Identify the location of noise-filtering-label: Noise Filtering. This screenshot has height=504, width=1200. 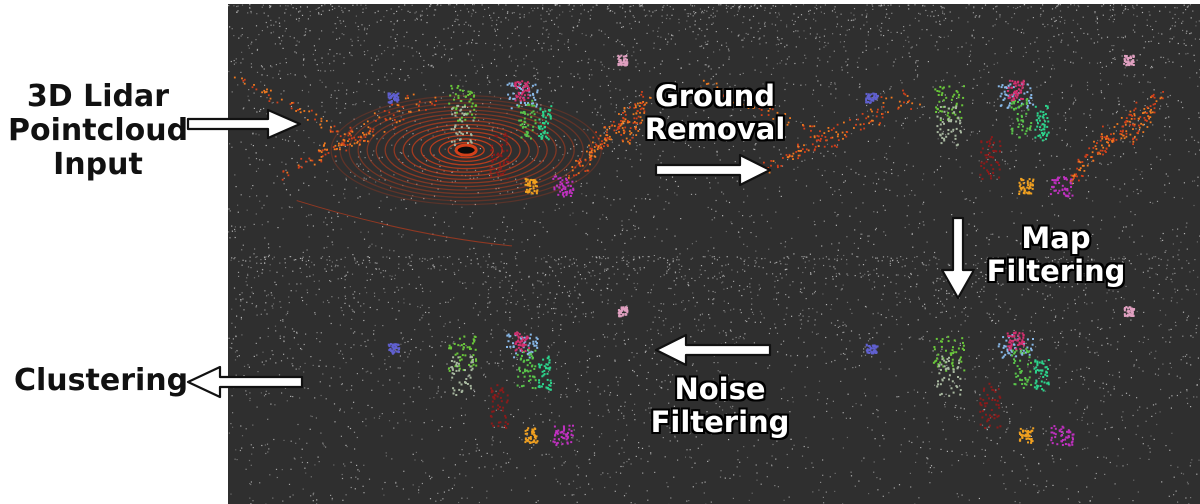
(720, 406).